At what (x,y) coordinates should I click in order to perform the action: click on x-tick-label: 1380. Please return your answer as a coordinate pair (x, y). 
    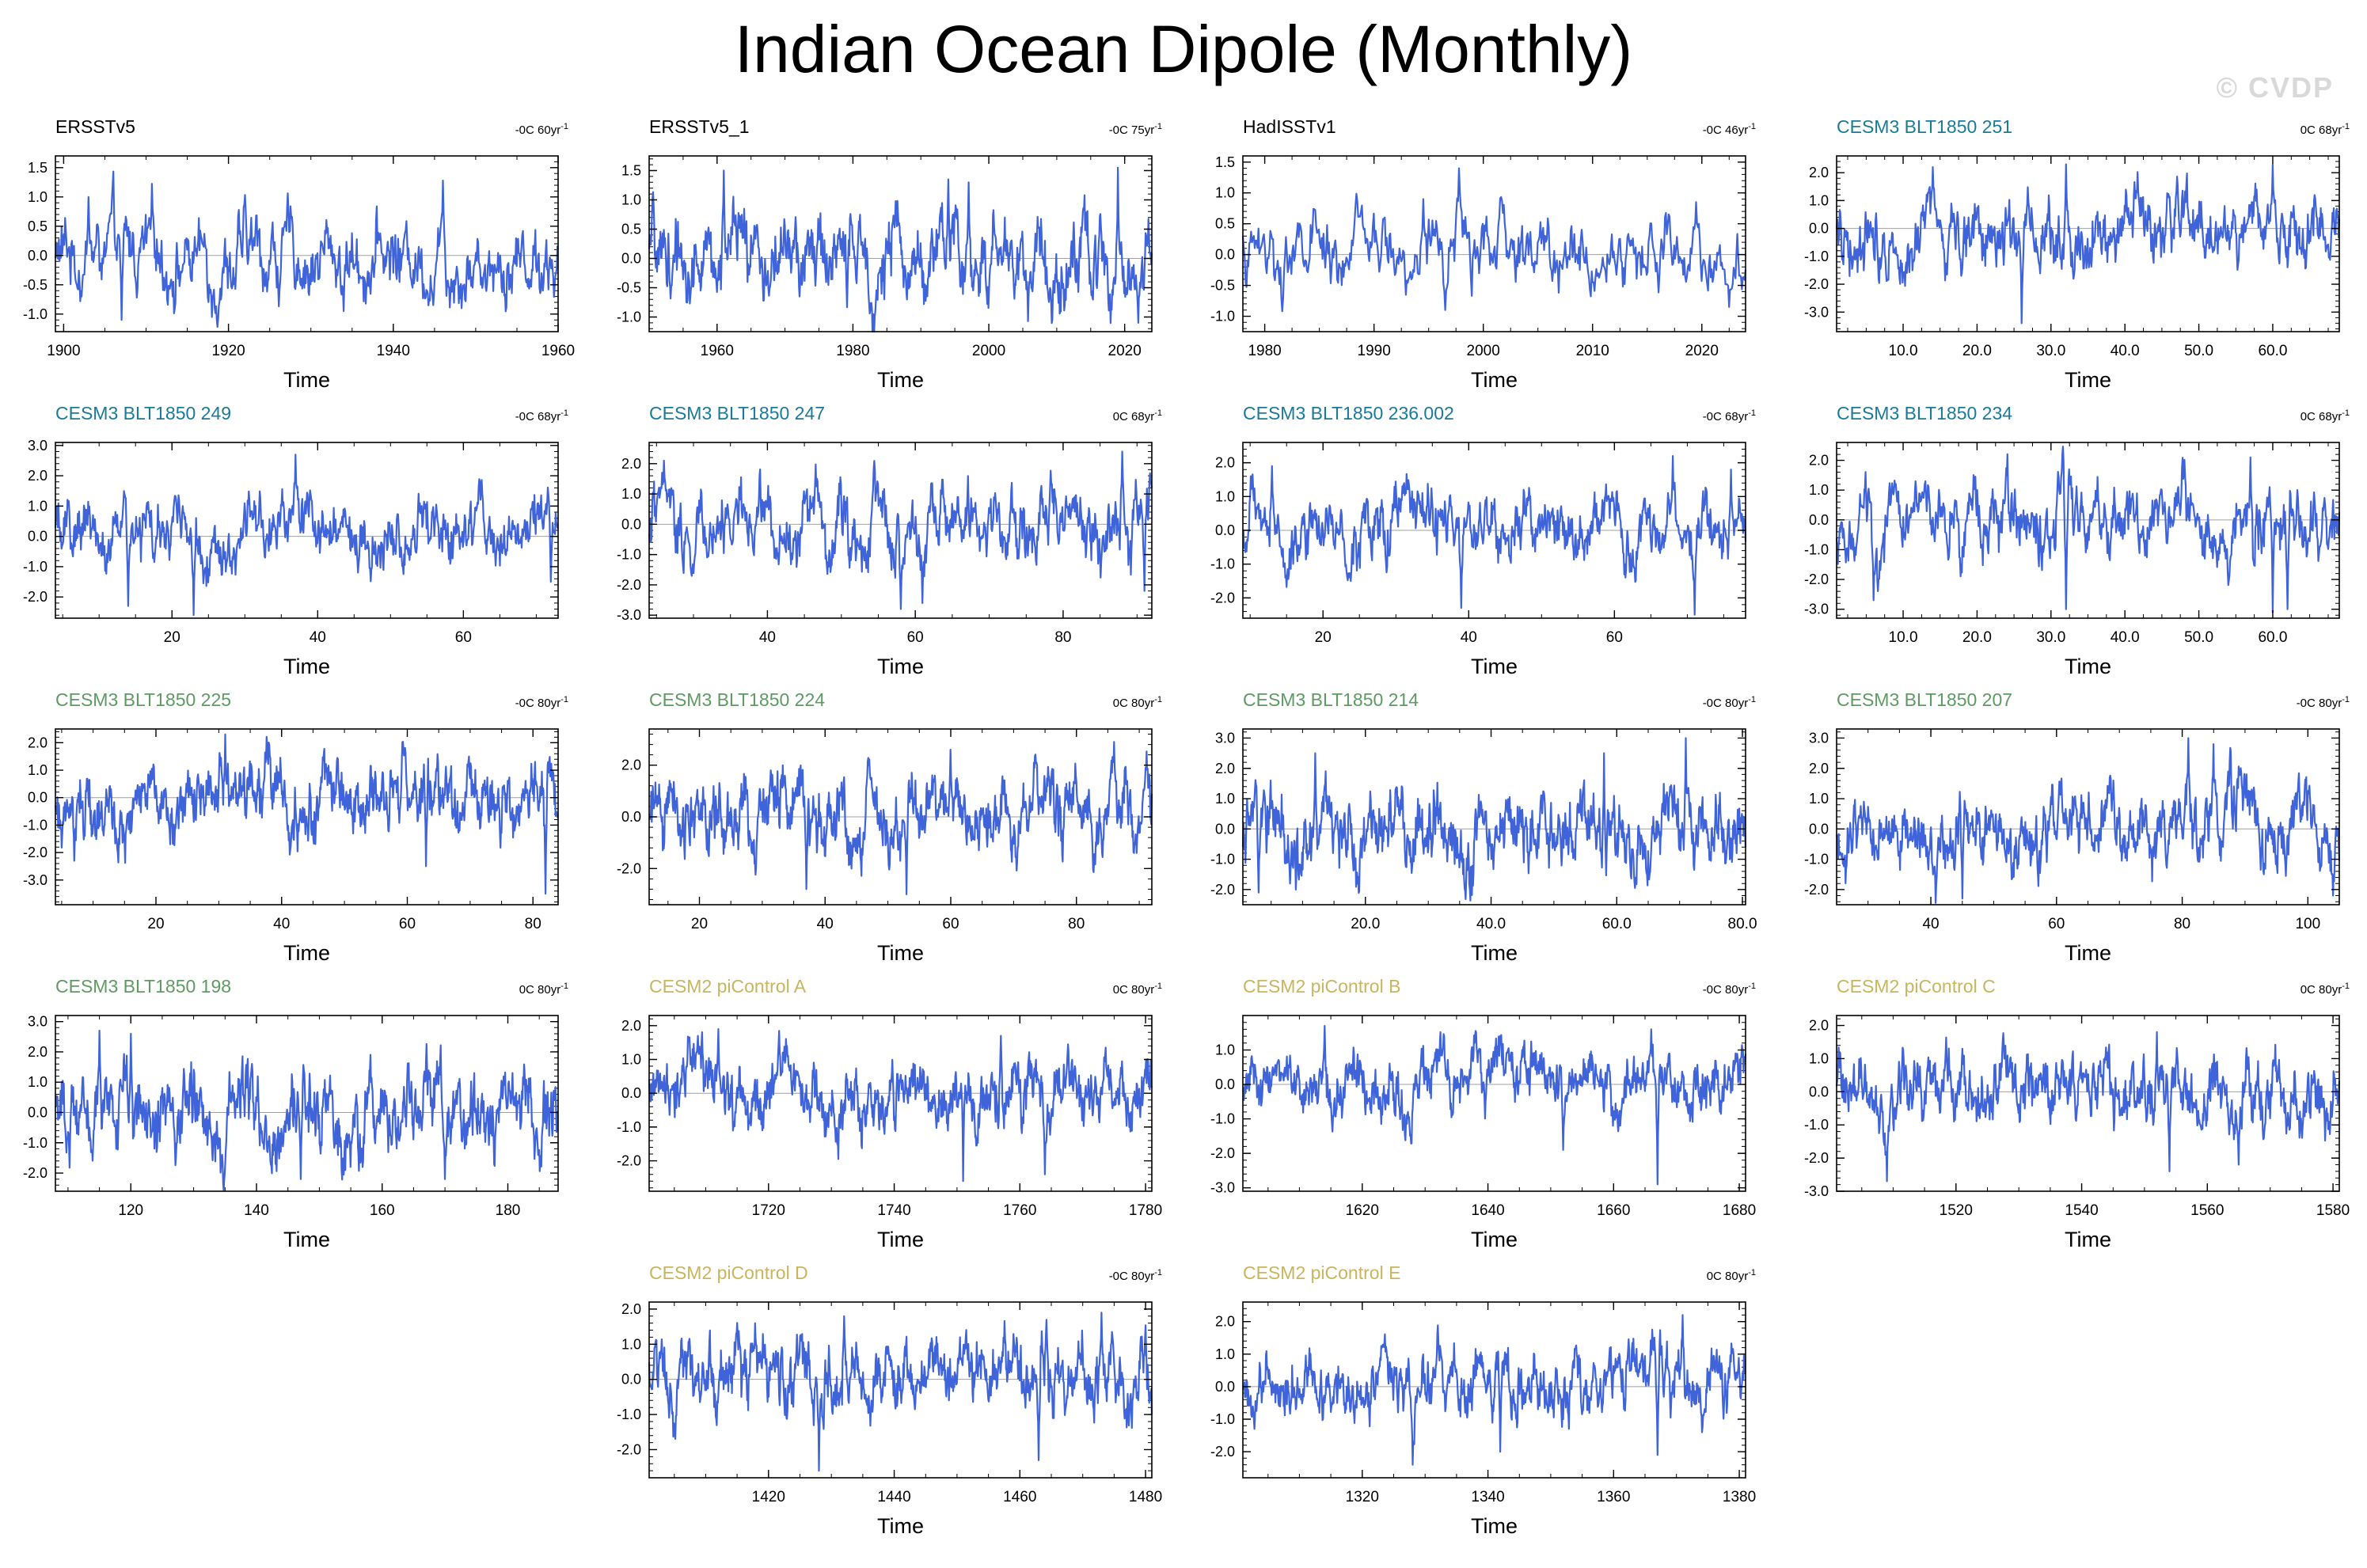
    Looking at the image, I should click on (1739, 1497).